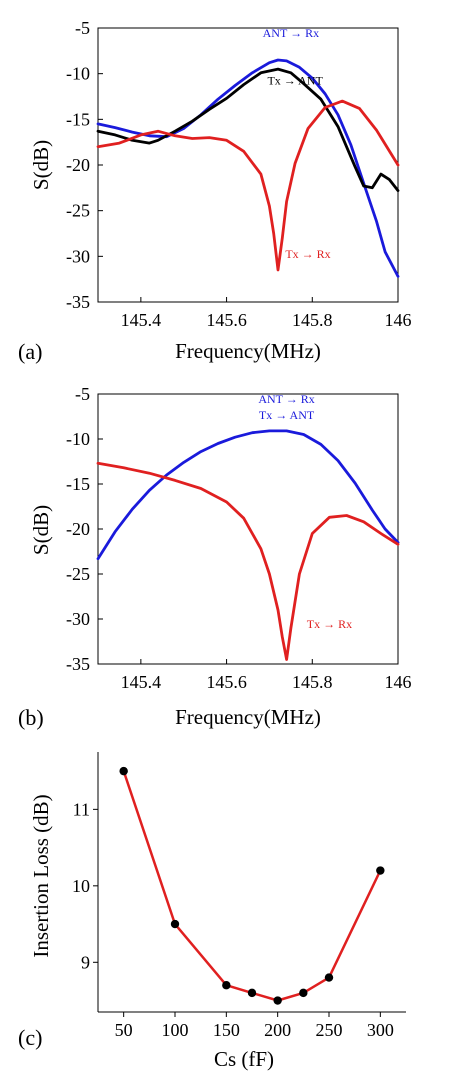  I want to click on chart-a-xtick-label: 145.4, so click(141, 320).